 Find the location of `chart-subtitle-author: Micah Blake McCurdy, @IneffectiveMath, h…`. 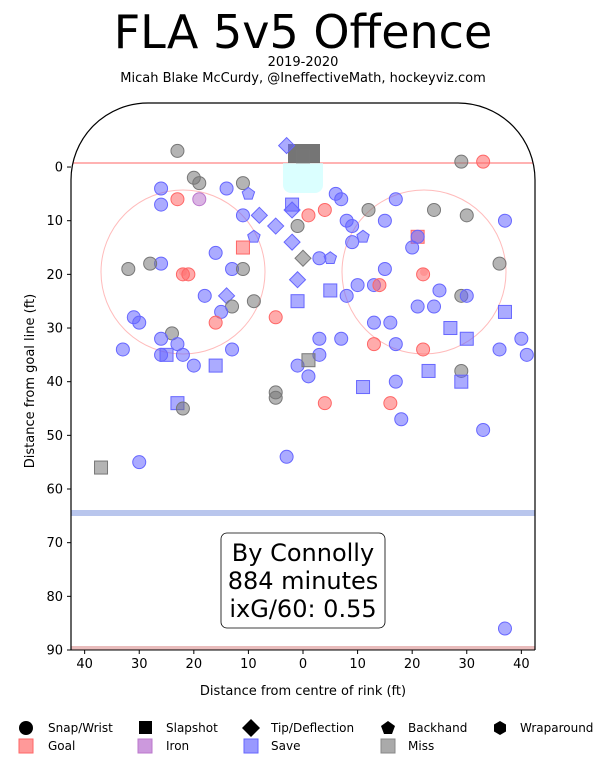

chart-subtitle-author: Micah Blake McCurdy, @IneffectiveMath, h… is located at coordinates (303, 78).